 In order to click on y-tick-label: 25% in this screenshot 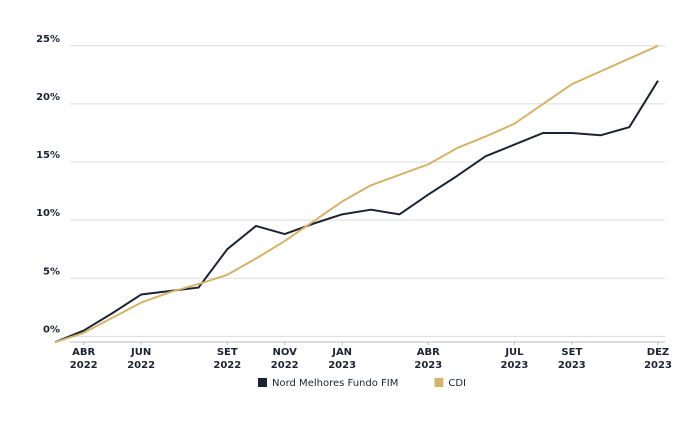, I will do `click(48, 39)`.